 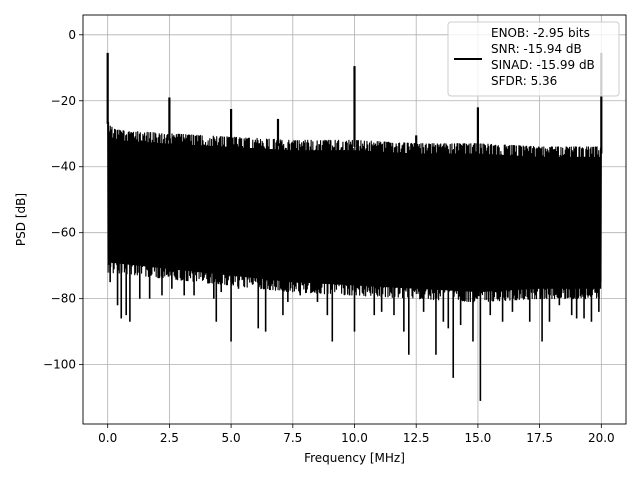 What do you see at coordinates (524, 81) in the screenshot?
I see `legend-label-line: SFDR: 5.36` at bounding box center [524, 81].